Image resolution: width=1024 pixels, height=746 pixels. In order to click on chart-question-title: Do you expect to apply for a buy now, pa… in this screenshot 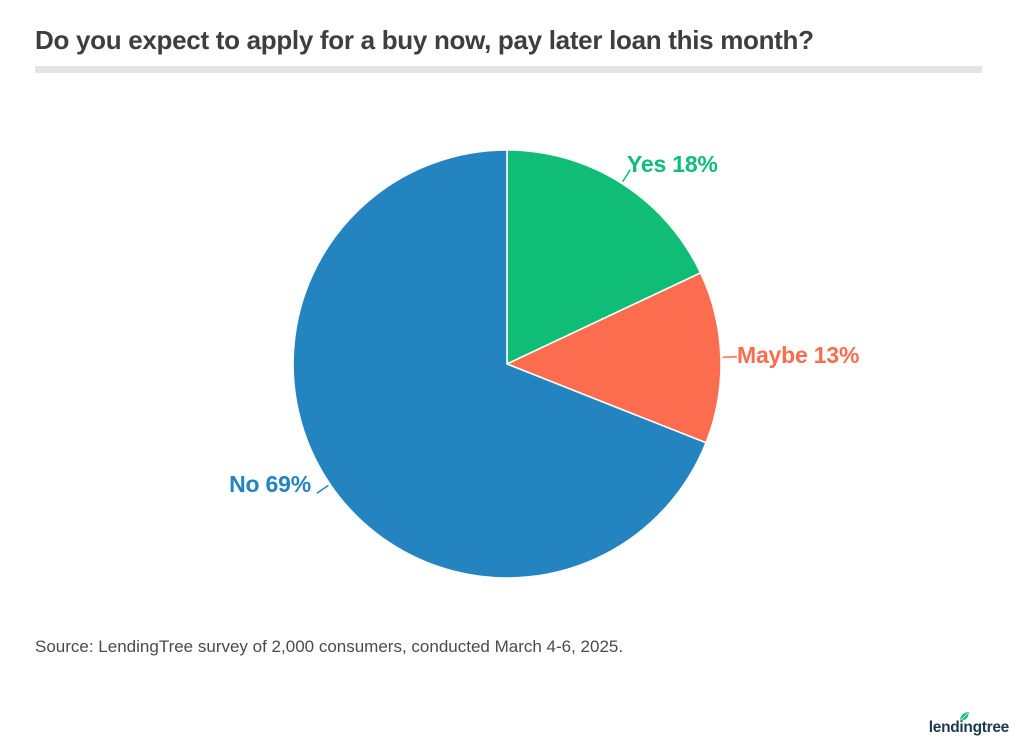, I will do `click(424, 40)`.